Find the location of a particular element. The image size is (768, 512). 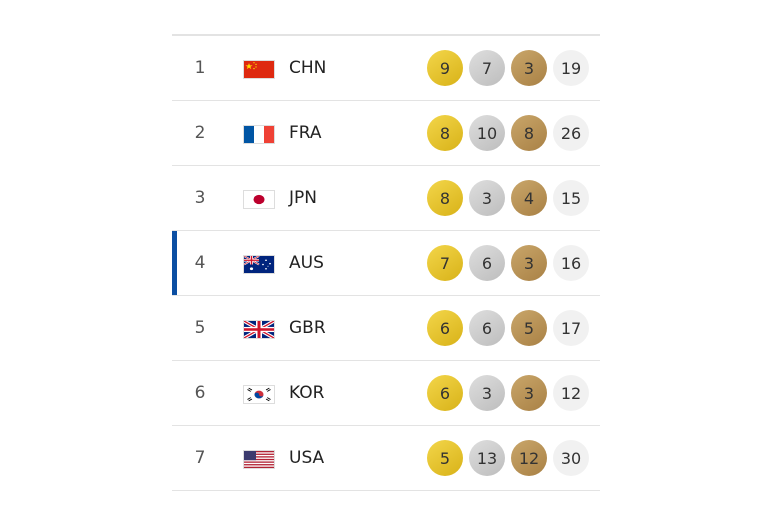

table-row-selected: 4 AUS 7 6 3 is located at coordinates (386, 263).